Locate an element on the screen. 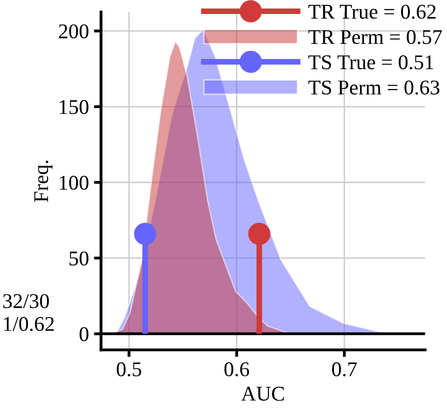  y-tick-label: 200 is located at coordinates (73, 31).